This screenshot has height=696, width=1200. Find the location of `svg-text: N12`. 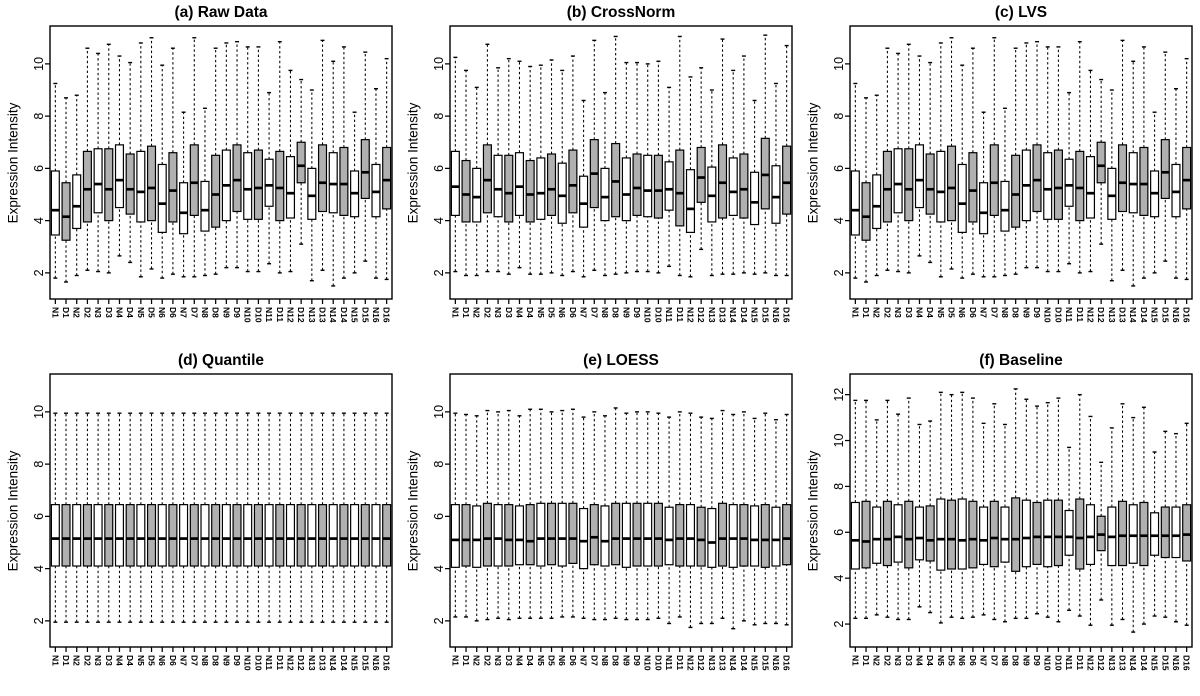

svg-text: N12 is located at coordinates (690, 315).